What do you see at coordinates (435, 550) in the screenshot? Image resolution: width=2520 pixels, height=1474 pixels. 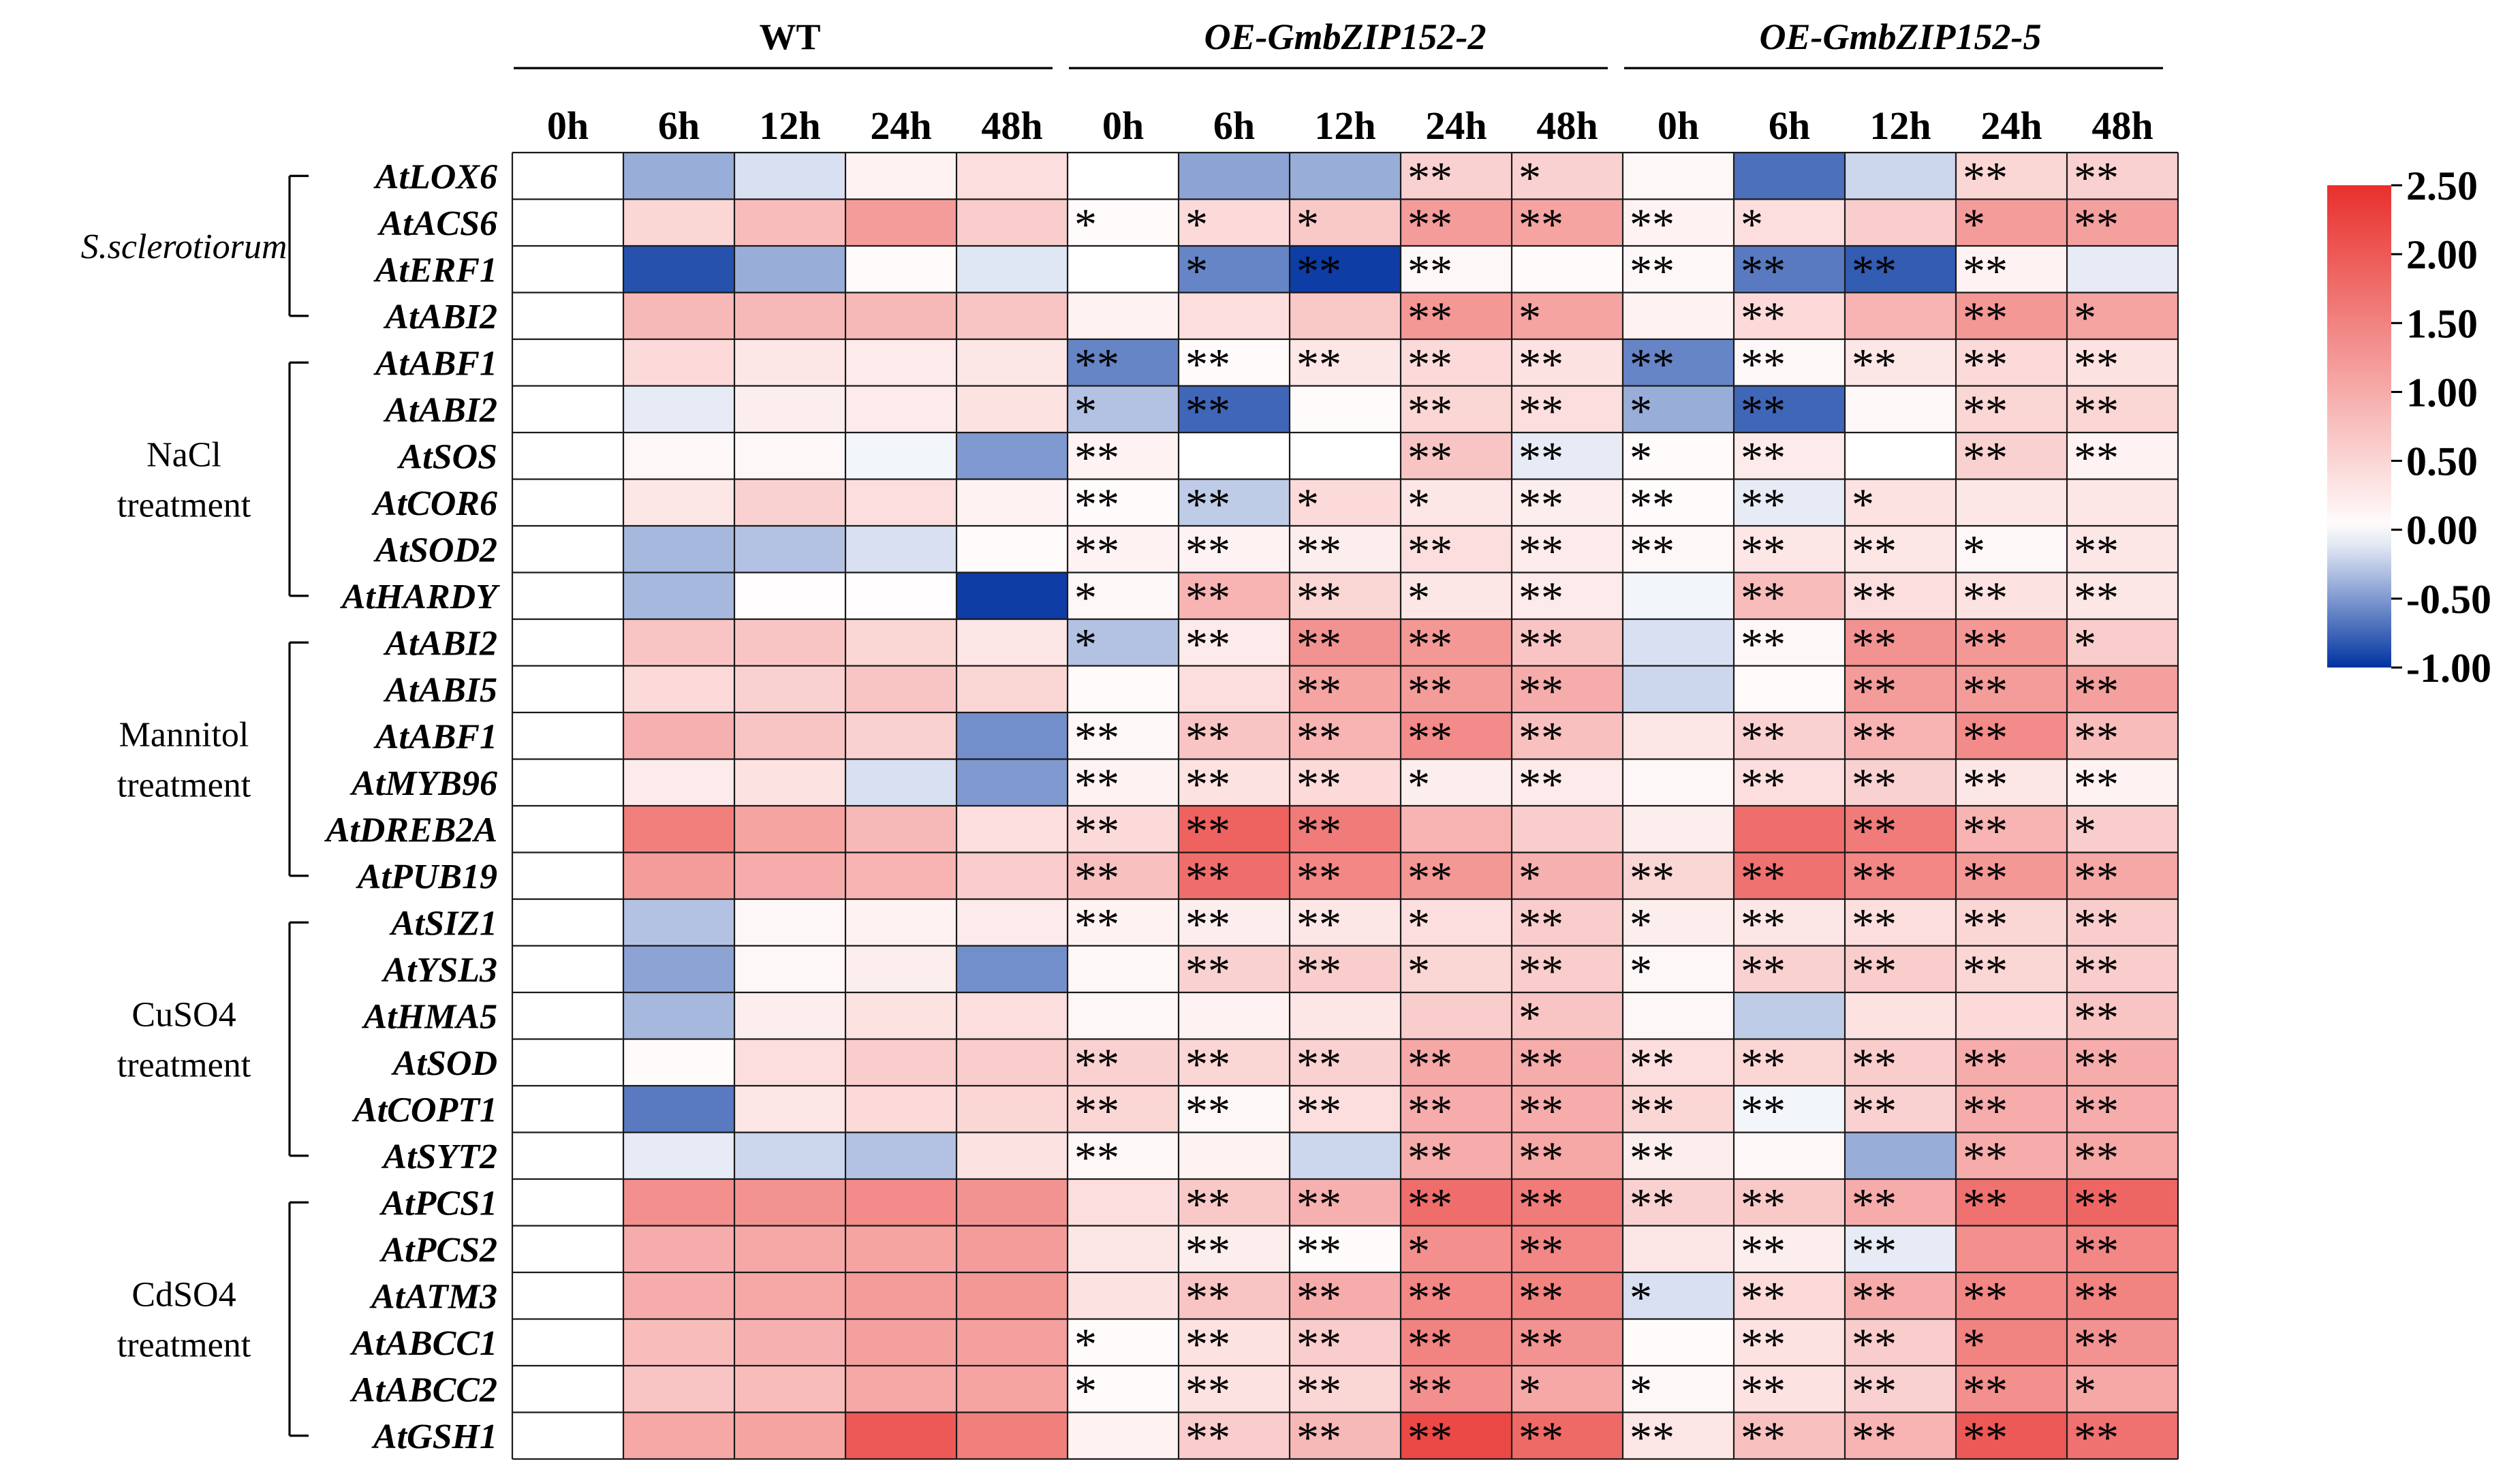 I see `gene-label: AtSOD2` at bounding box center [435, 550].